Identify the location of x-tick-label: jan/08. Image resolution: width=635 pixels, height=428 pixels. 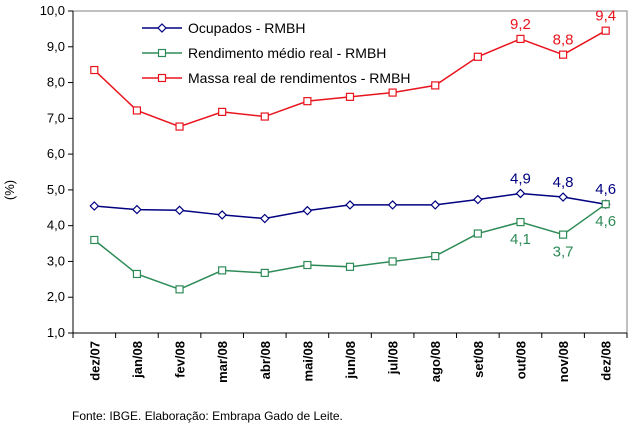
(137, 360).